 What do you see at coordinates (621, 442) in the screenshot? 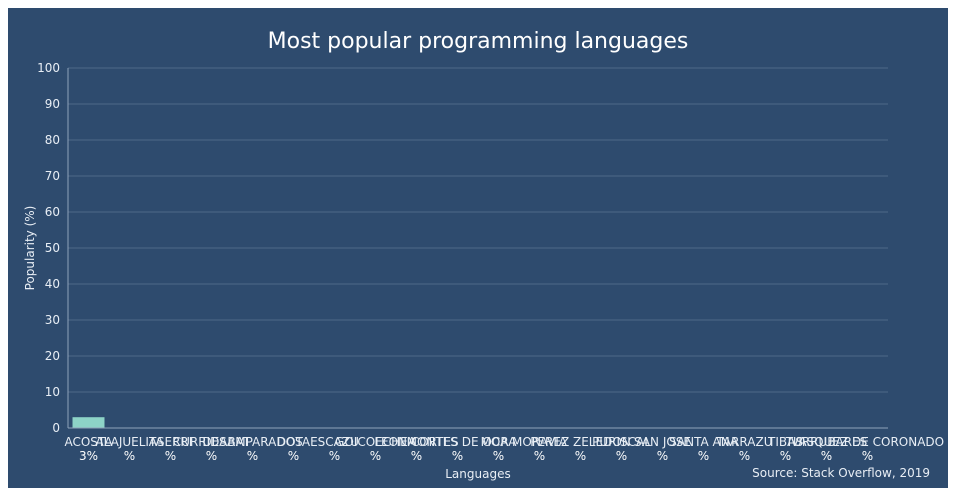
I see `x-tick-label: PURISCAL` at bounding box center [621, 442].